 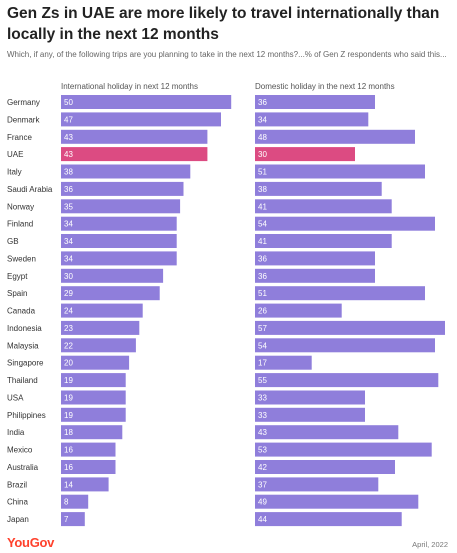 I want to click on bar-value-label: 22, so click(x=68, y=345).